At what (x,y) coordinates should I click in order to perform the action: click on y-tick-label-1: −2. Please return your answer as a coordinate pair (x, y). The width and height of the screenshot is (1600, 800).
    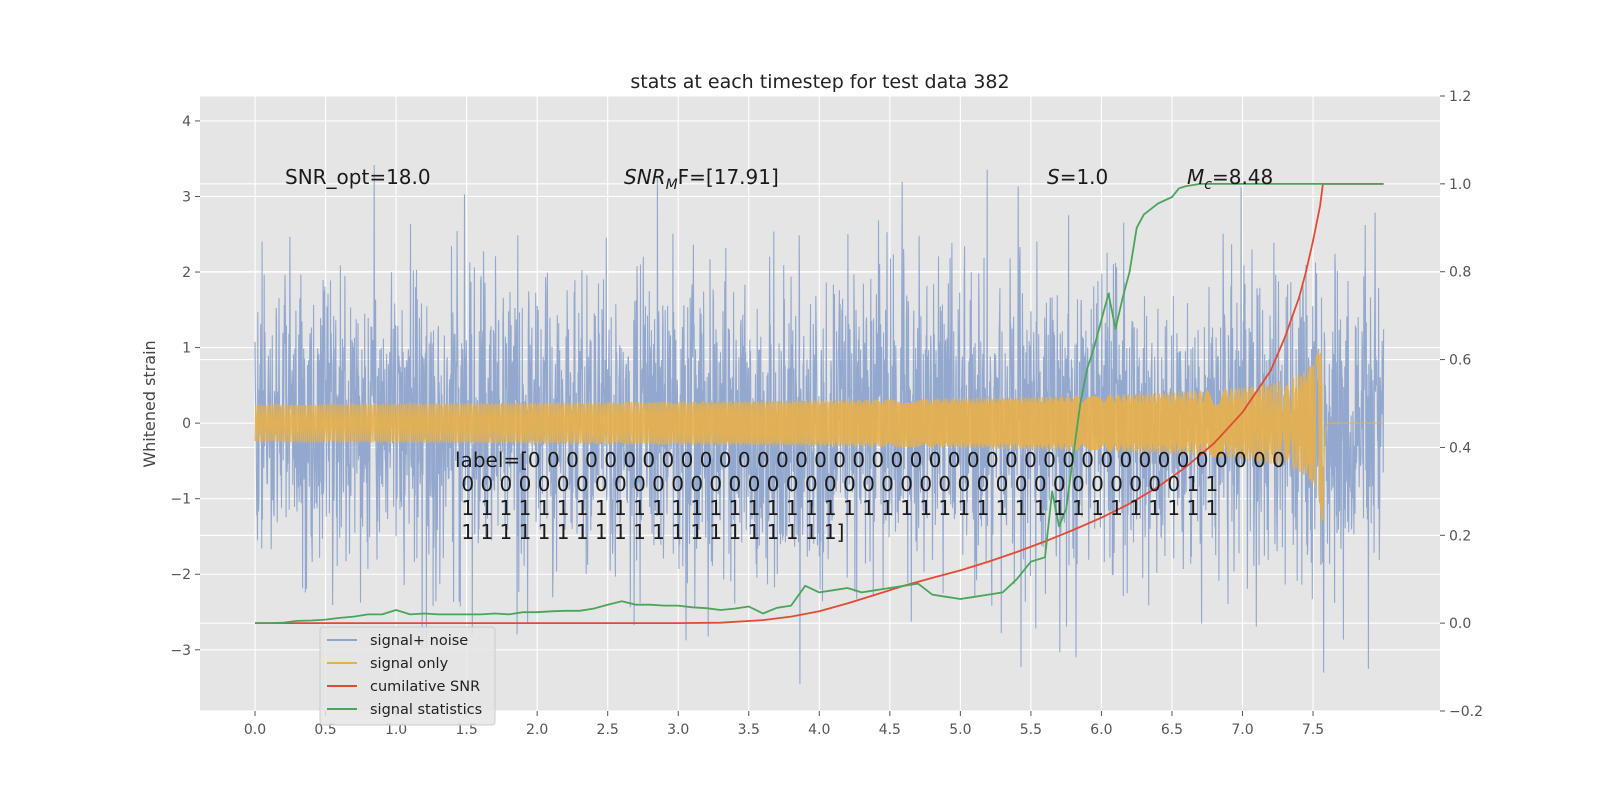
    Looking at the image, I should click on (180, 575).